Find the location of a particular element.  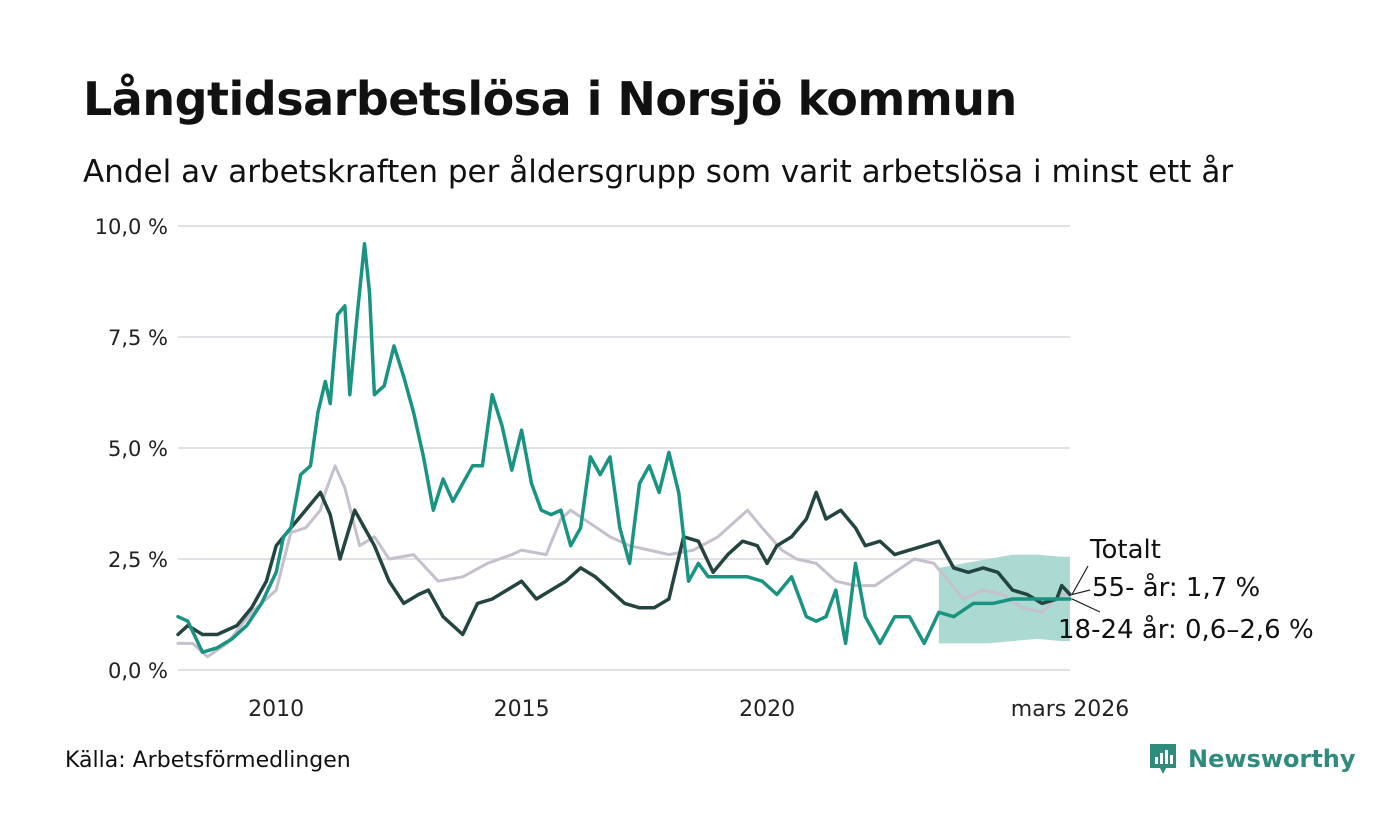

y-tick-label: 7,5 % is located at coordinates (138, 338).